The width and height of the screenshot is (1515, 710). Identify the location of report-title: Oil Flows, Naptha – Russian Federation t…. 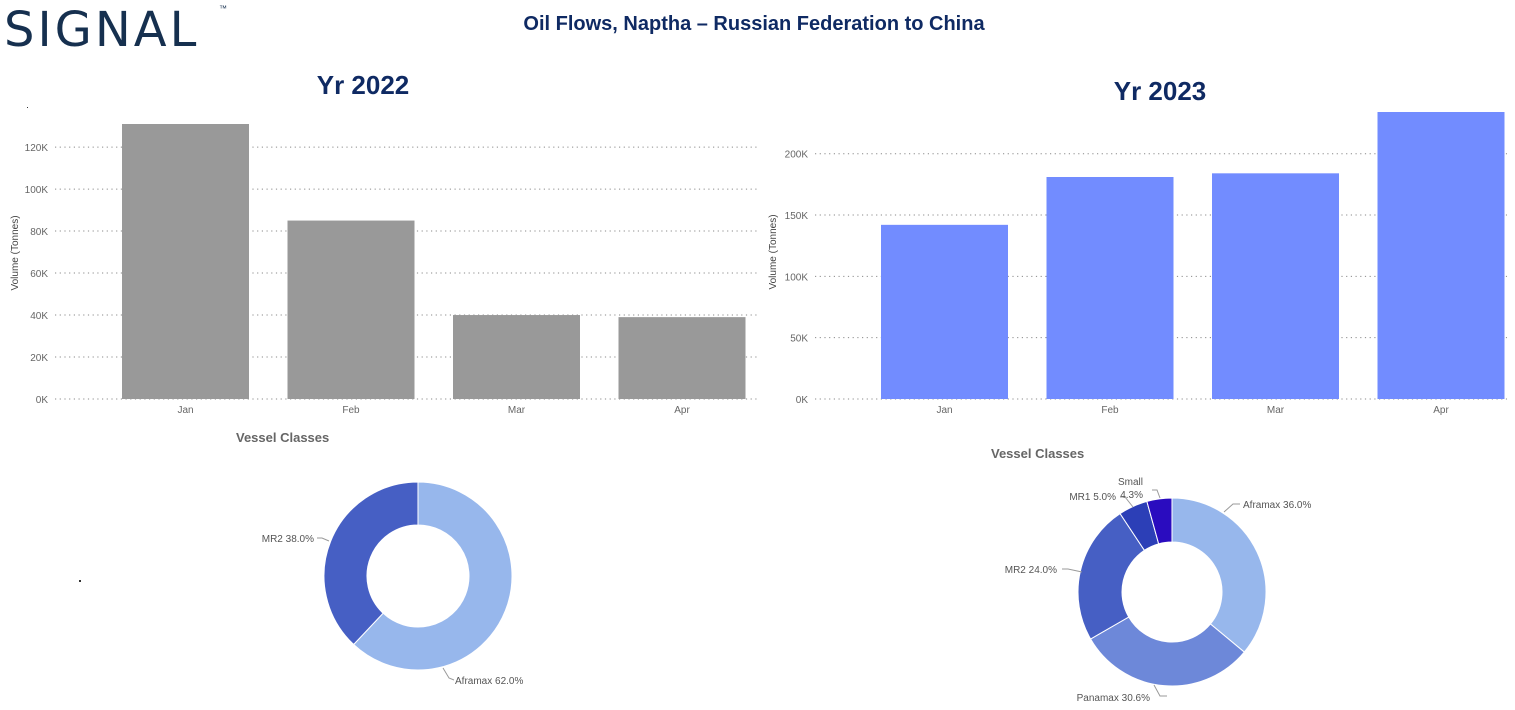
(754, 24).